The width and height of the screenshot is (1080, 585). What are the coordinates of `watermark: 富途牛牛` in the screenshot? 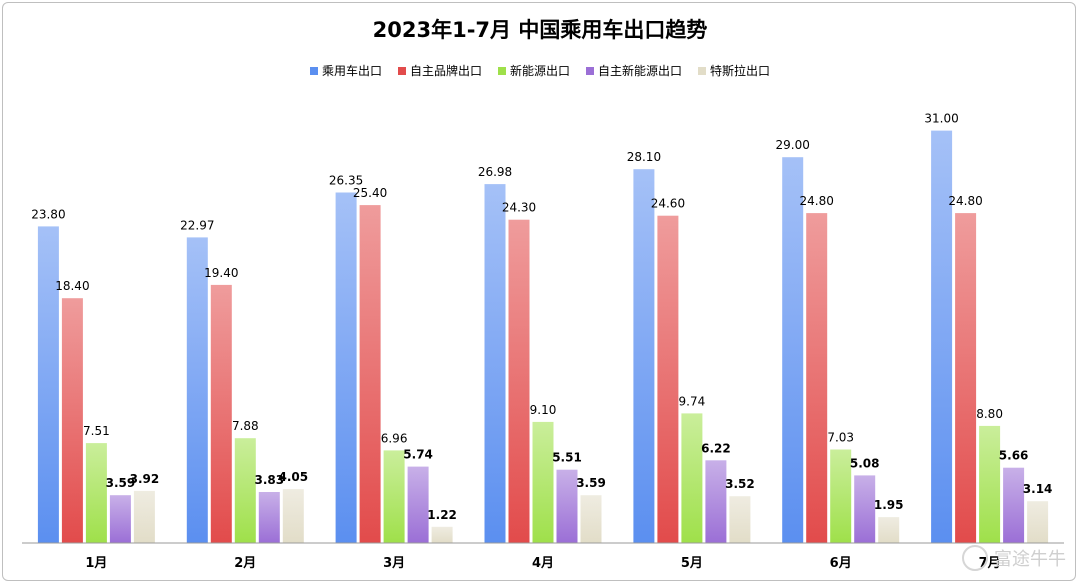 It's located at (1014, 558).